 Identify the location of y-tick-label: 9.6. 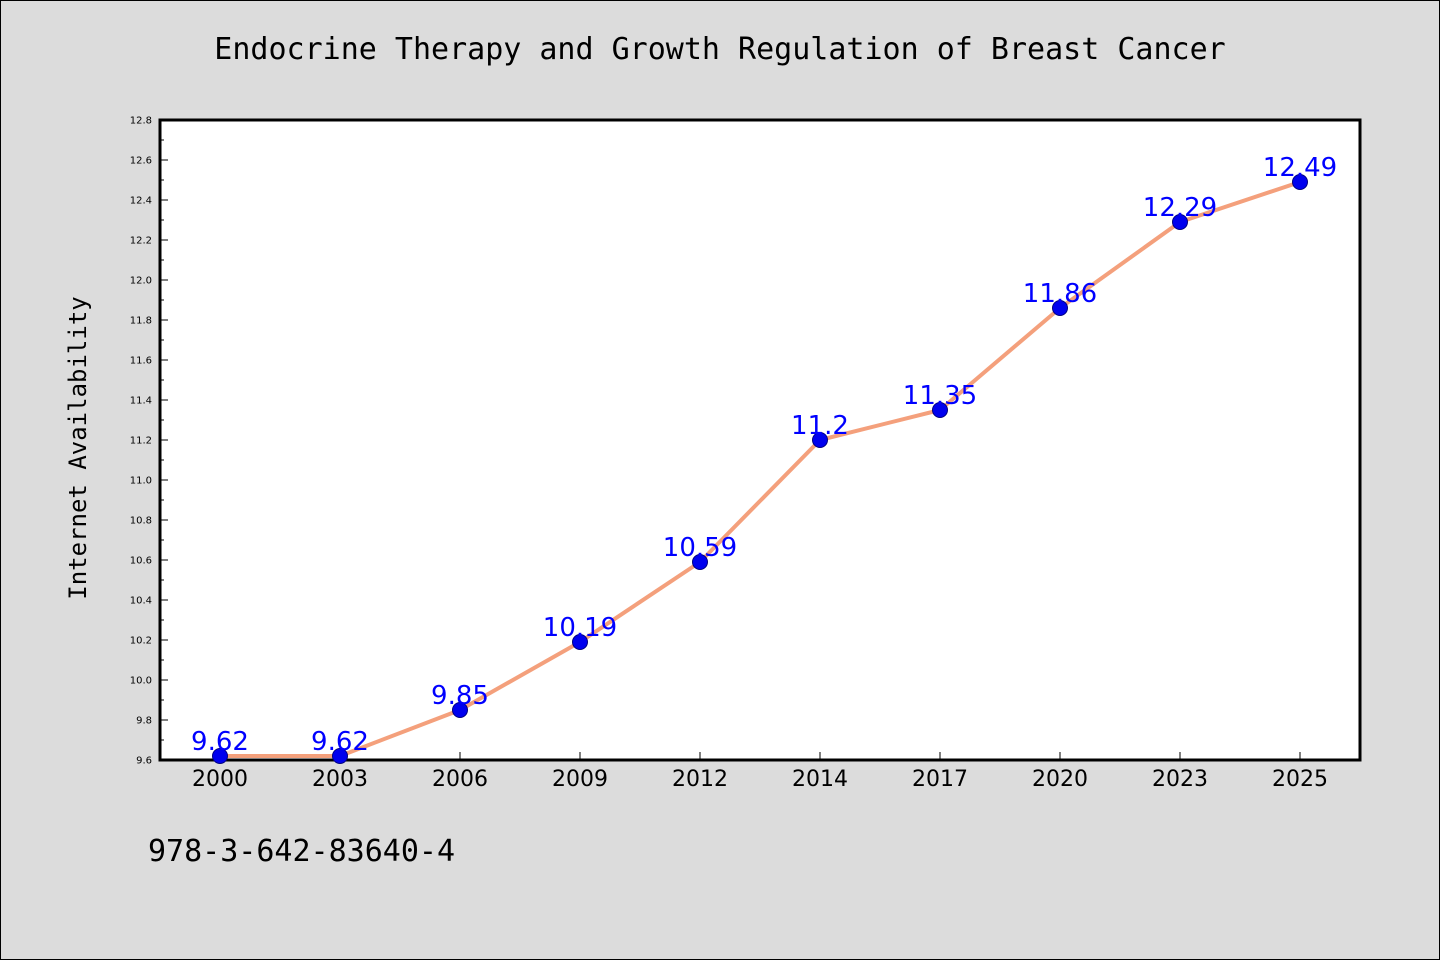
(144, 761).